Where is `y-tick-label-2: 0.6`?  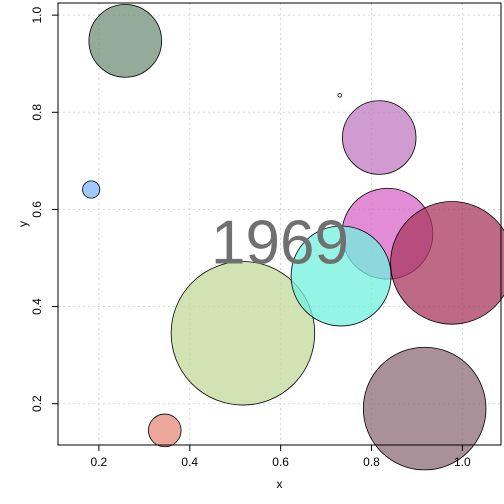 y-tick-label-2: 0.6 is located at coordinates (37, 209).